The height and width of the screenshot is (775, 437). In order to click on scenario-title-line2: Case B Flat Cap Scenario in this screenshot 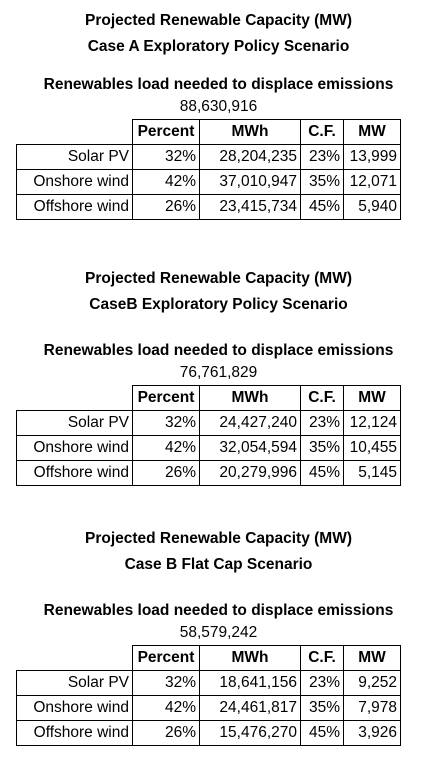, I will do `click(218, 564)`.